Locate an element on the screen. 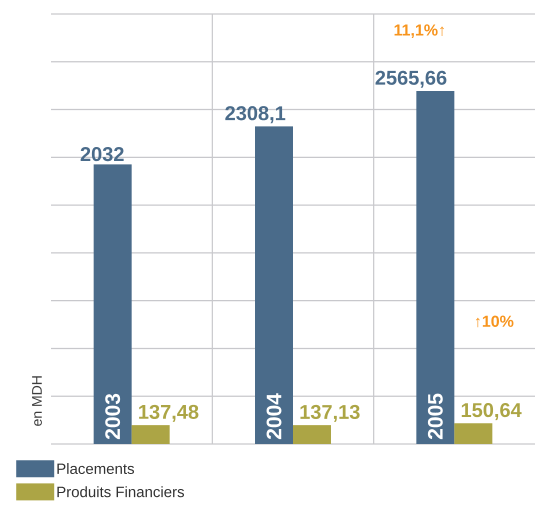  data-label: 2032 is located at coordinates (102, 154).